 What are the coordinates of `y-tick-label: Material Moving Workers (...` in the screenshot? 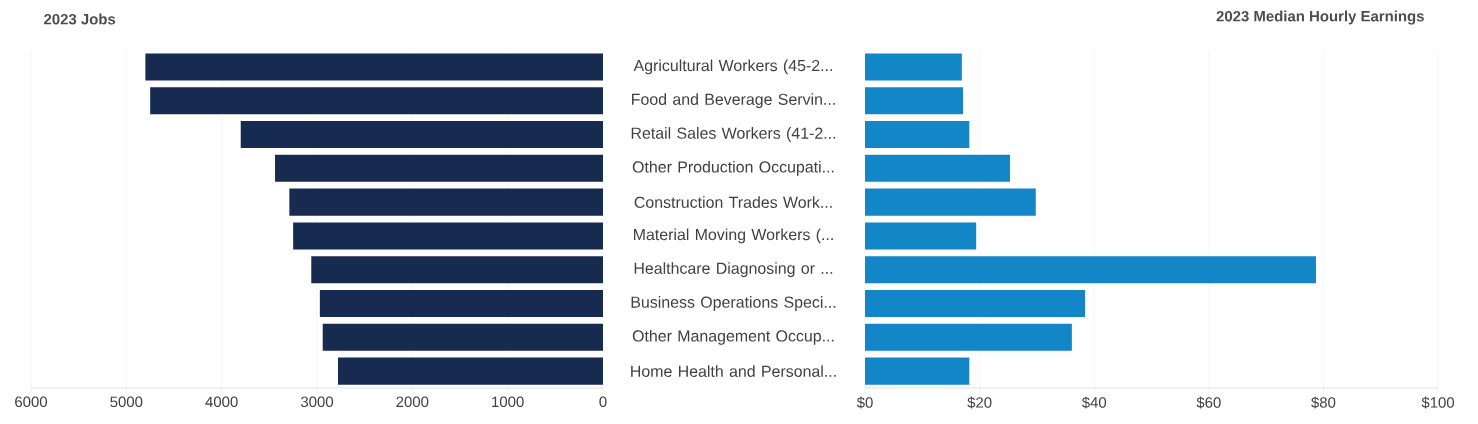 It's located at (733, 236).